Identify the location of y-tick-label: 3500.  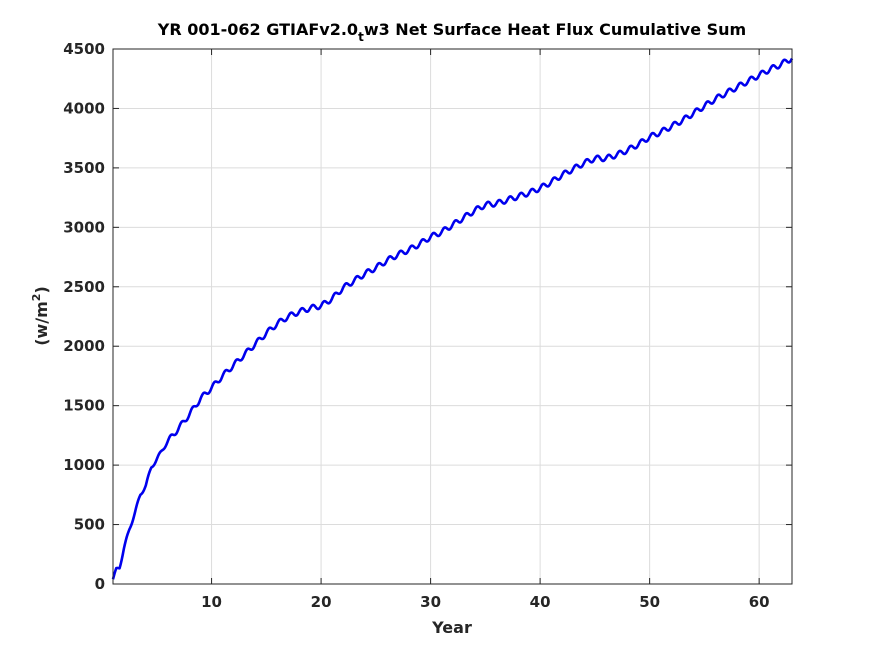
(84, 168).